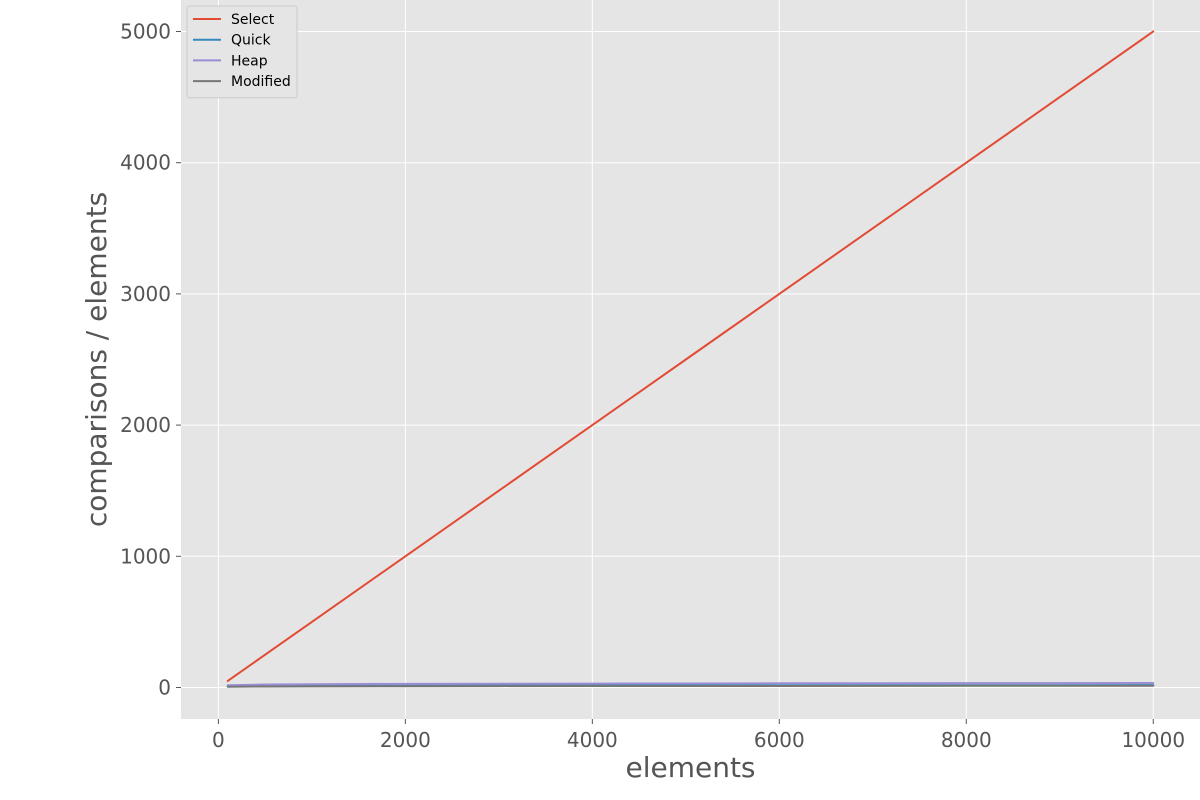 This screenshot has width=1200, height=800. Describe the element at coordinates (164, 688) in the screenshot. I see `y-tick-label: 0` at that location.